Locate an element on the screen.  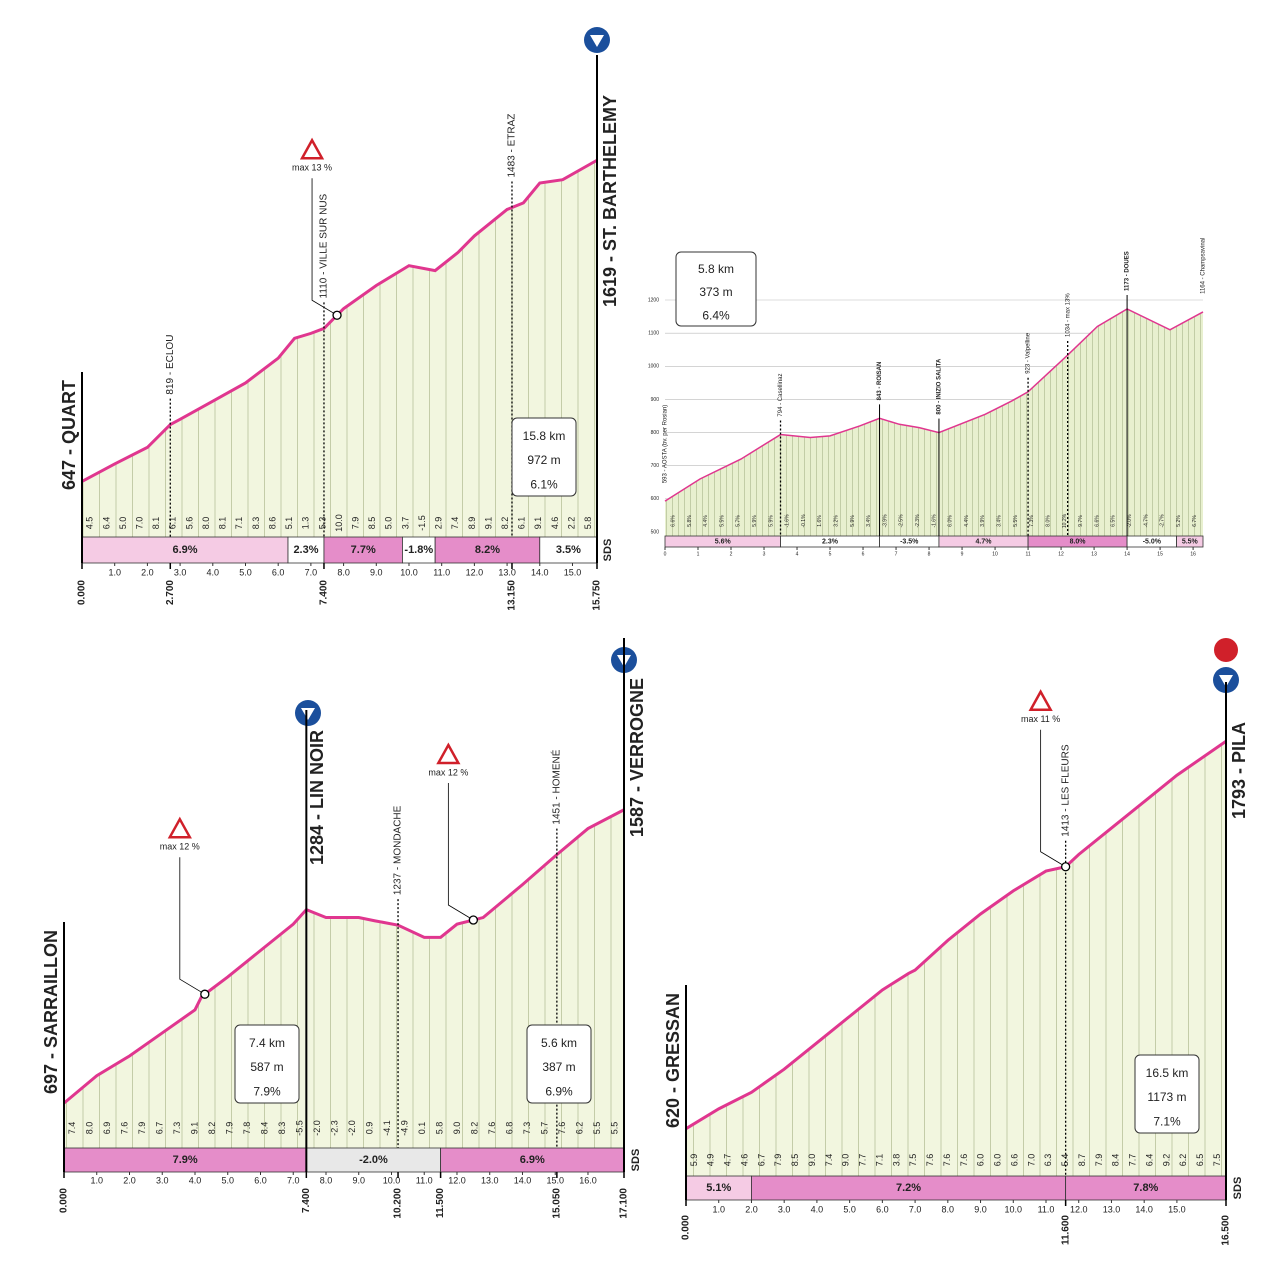
km-gradient: 8.2 is located at coordinates (212, 1128).